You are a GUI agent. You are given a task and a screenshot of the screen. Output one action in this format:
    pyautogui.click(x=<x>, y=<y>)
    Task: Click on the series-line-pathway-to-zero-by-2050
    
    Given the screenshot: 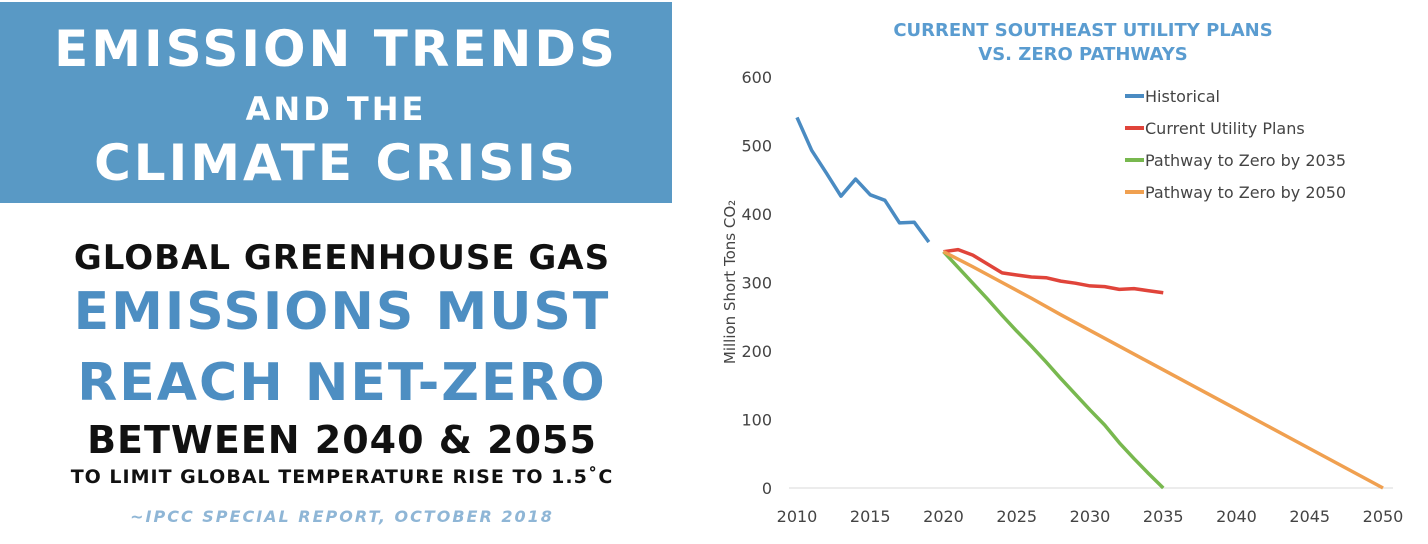 What is the action you would take?
    pyautogui.click(x=1163, y=370)
    